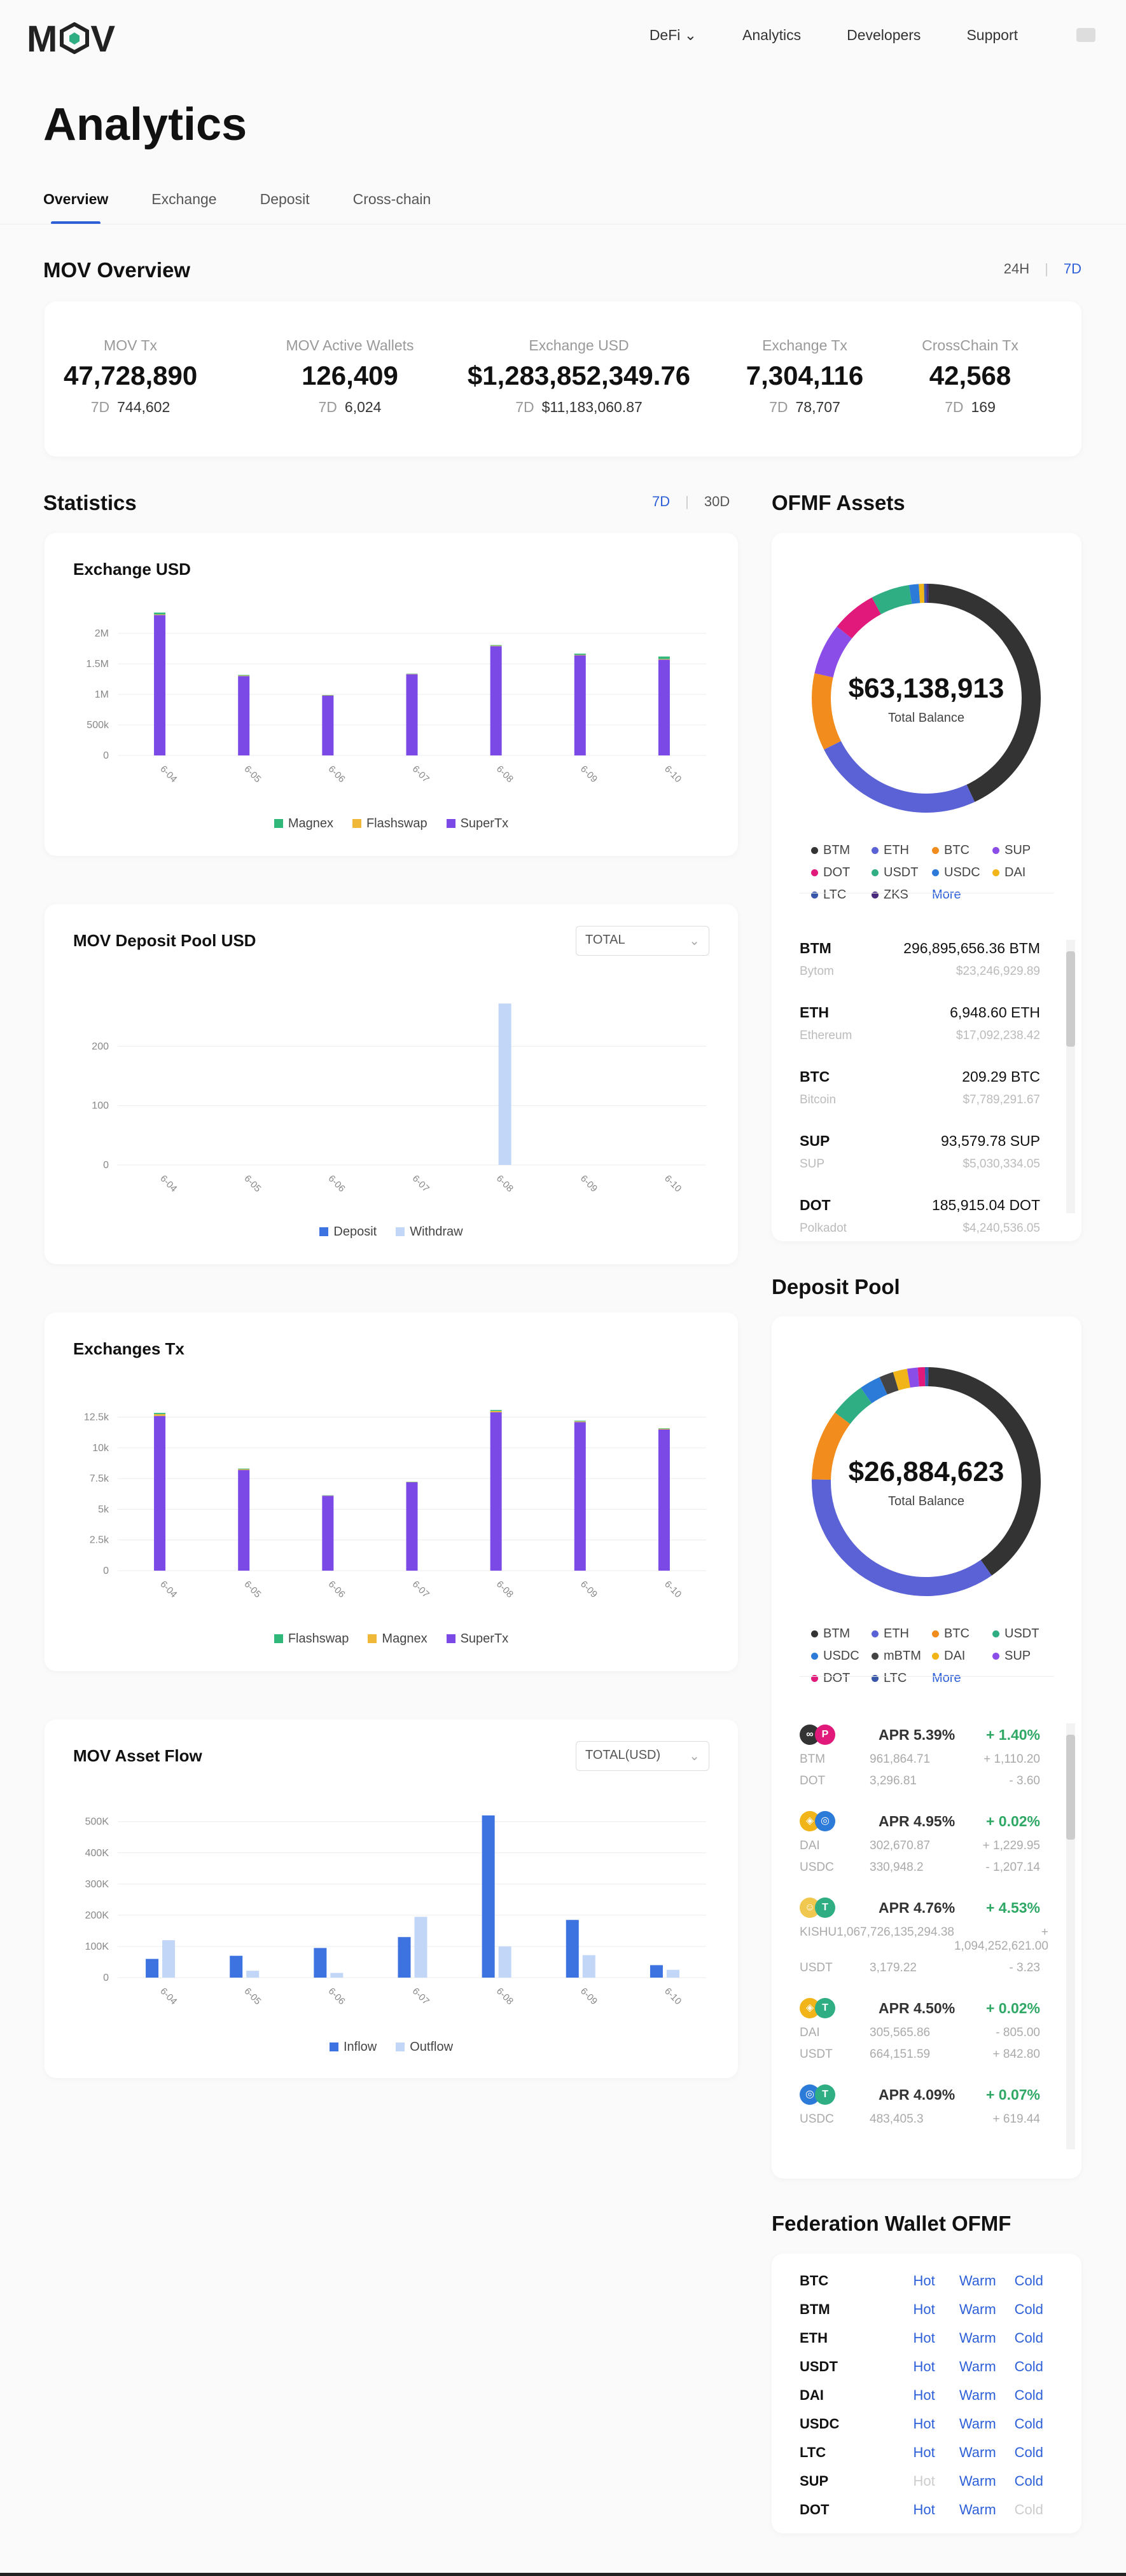 This screenshot has height=2576, width=1126. I want to click on legend-item-inflow: Inflow, so click(353, 2048).